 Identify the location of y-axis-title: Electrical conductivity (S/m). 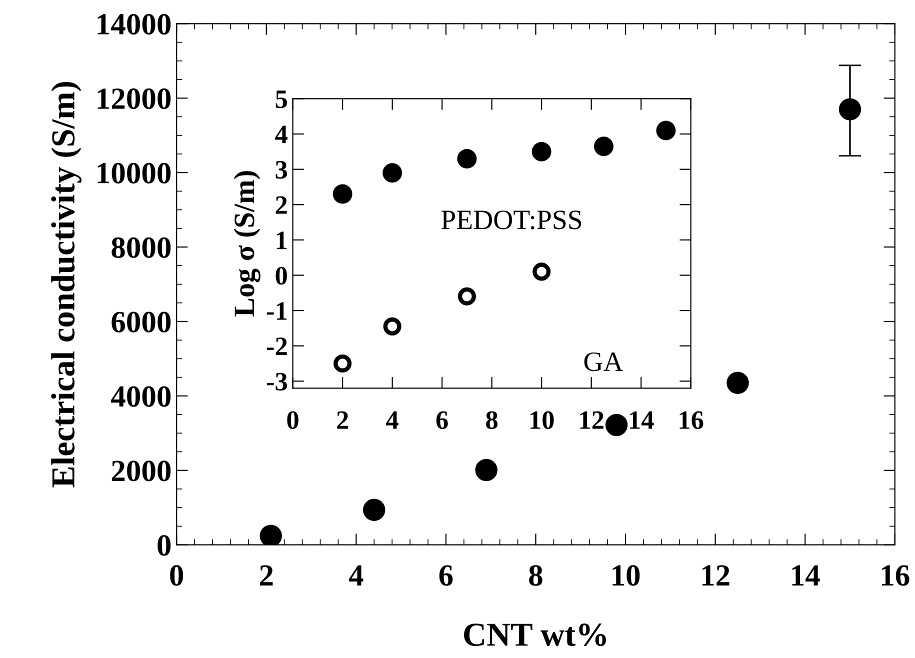
(66, 285).